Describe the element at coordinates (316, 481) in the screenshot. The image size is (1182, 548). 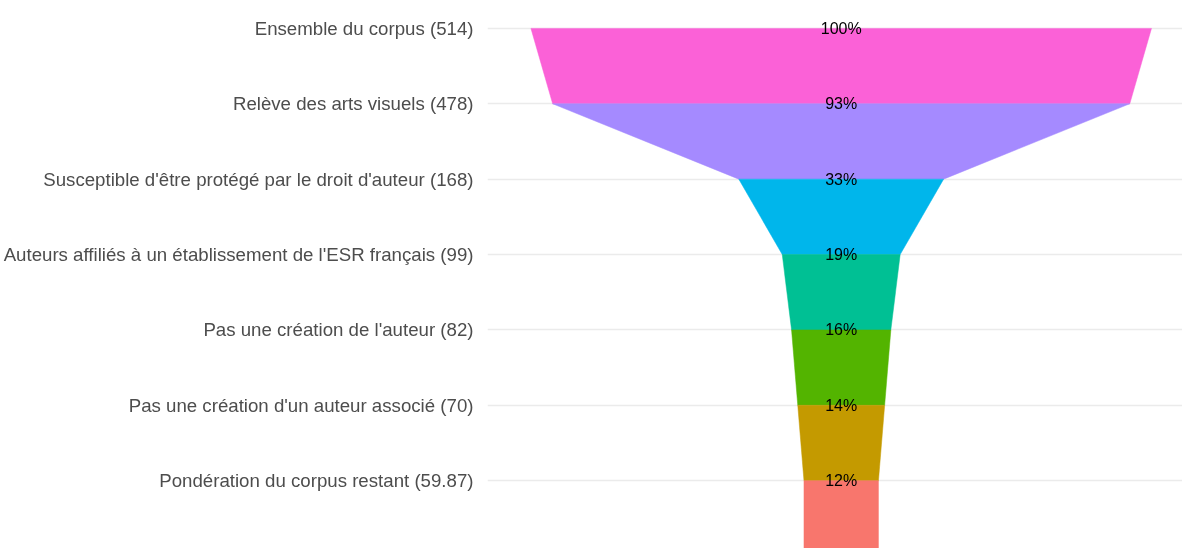
I see `category-label: Pondération du corpus restant (59.87)` at that location.